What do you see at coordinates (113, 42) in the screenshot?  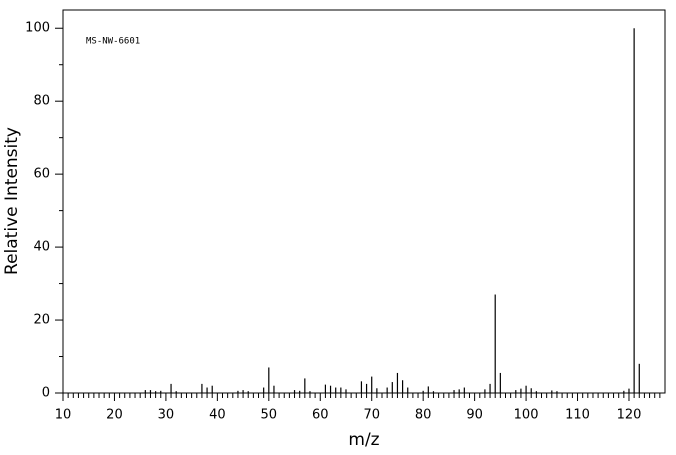 I see `annotation: MS-NW-6601` at bounding box center [113, 42].